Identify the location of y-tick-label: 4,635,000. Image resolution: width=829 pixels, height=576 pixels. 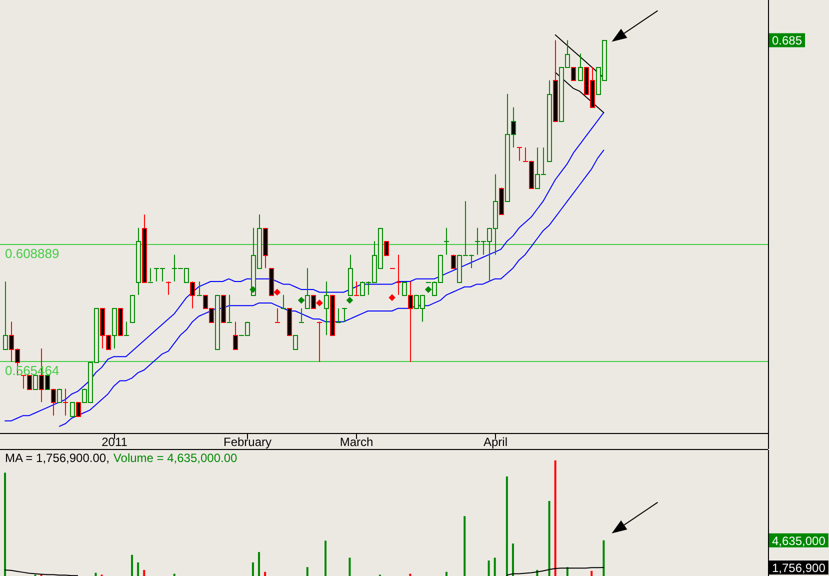
(799, 541).